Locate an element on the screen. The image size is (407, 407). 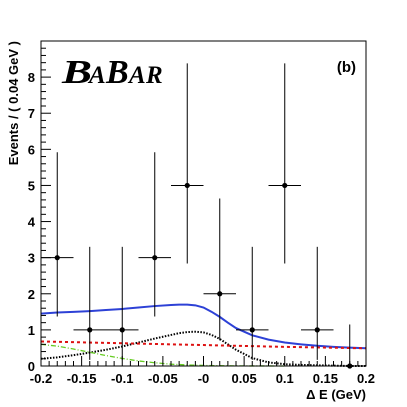
y-tick-label: 1 is located at coordinates (31, 330).